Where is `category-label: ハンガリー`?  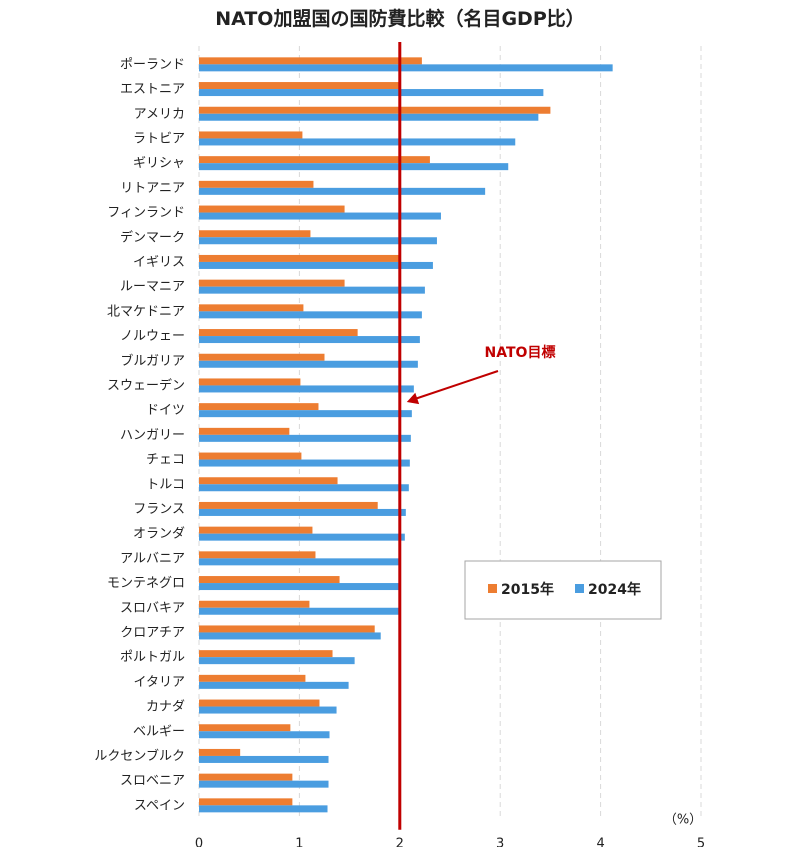
category-label: ハンガリー is located at coordinates (152, 435).